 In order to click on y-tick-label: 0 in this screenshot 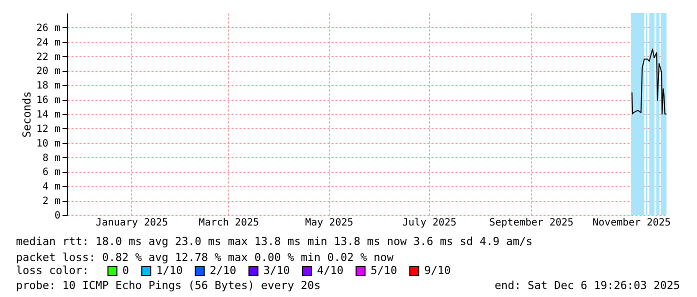, I will do `click(57, 216)`.